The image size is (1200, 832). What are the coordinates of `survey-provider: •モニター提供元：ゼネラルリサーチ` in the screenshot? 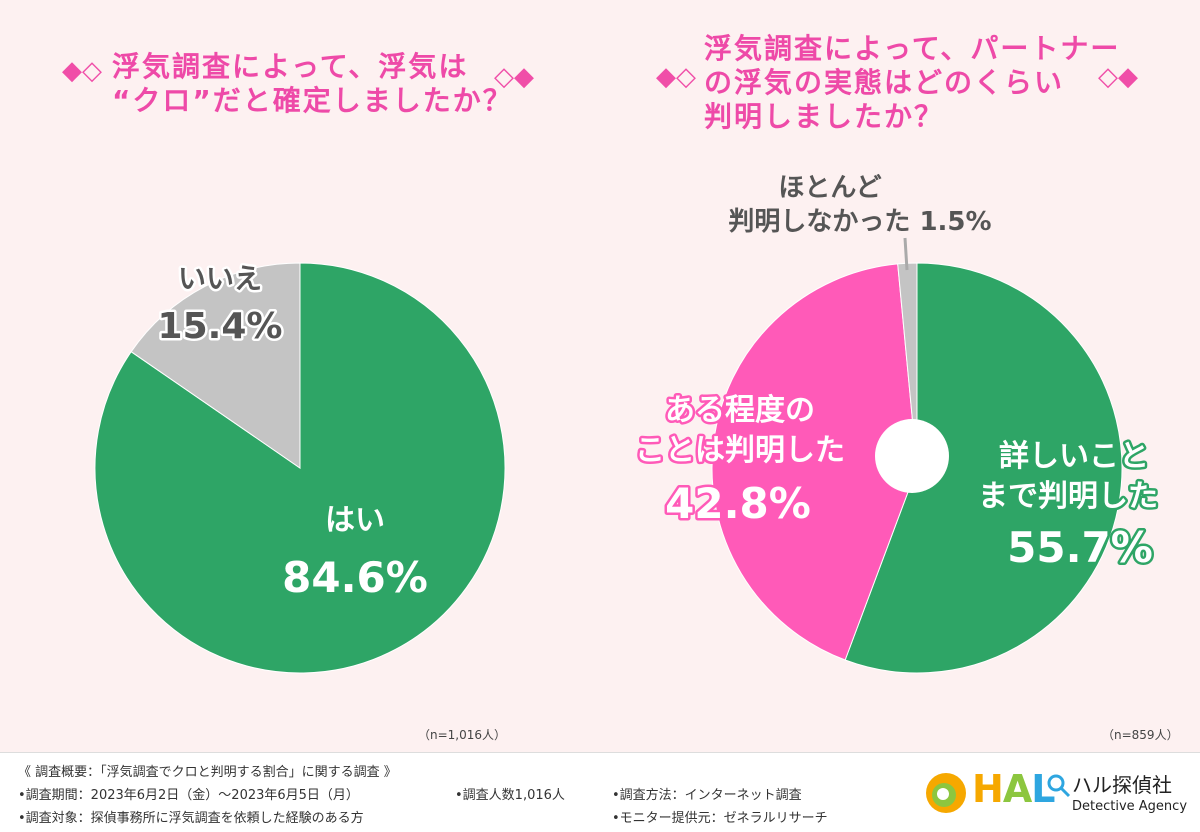 It's located at (720, 818).